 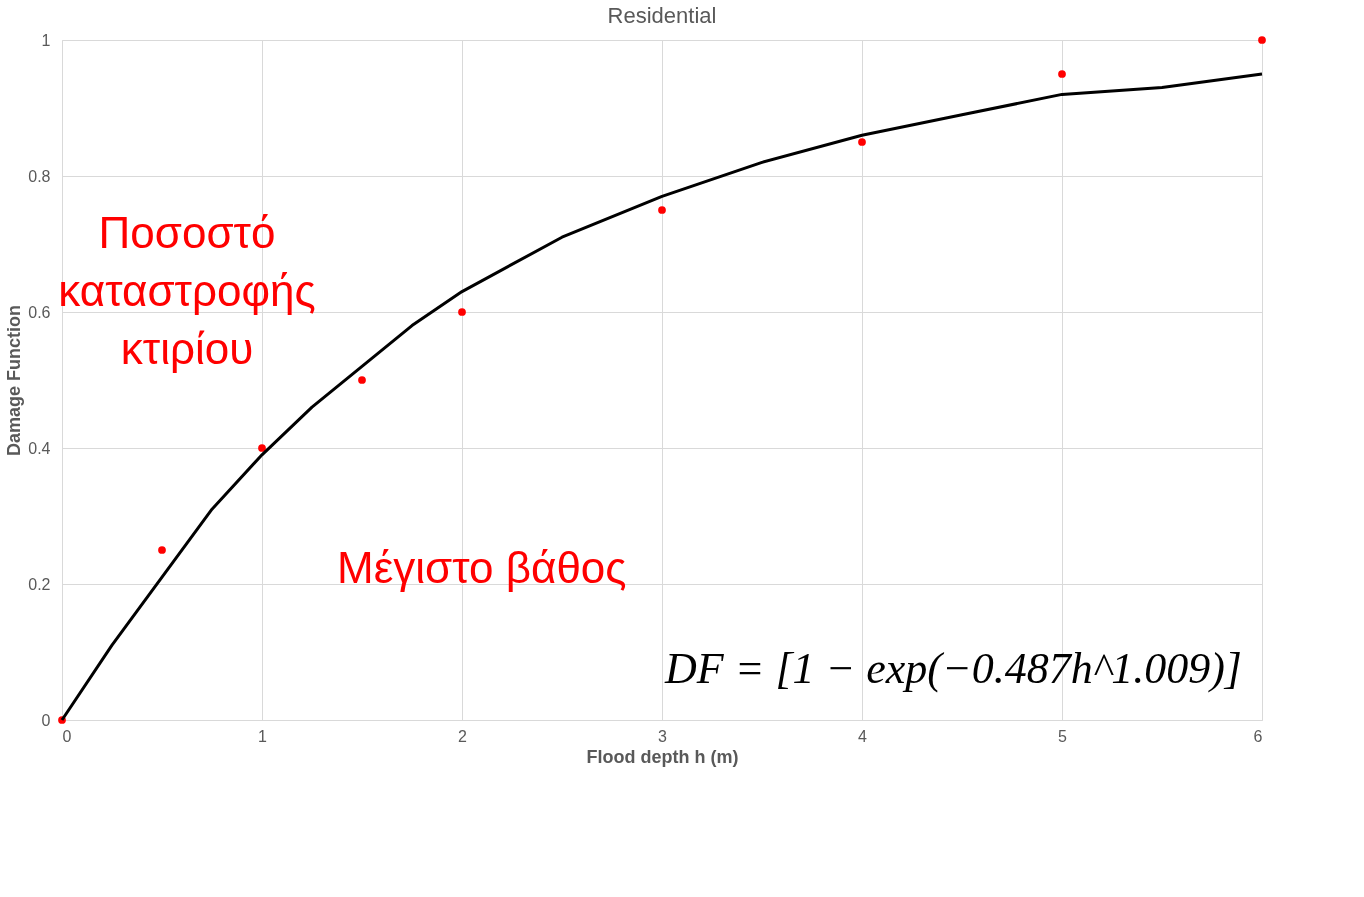 What do you see at coordinates (1063, 736) in the screenshot?
I see `x-tick-label: 5` at bounding box center [1063, 736].